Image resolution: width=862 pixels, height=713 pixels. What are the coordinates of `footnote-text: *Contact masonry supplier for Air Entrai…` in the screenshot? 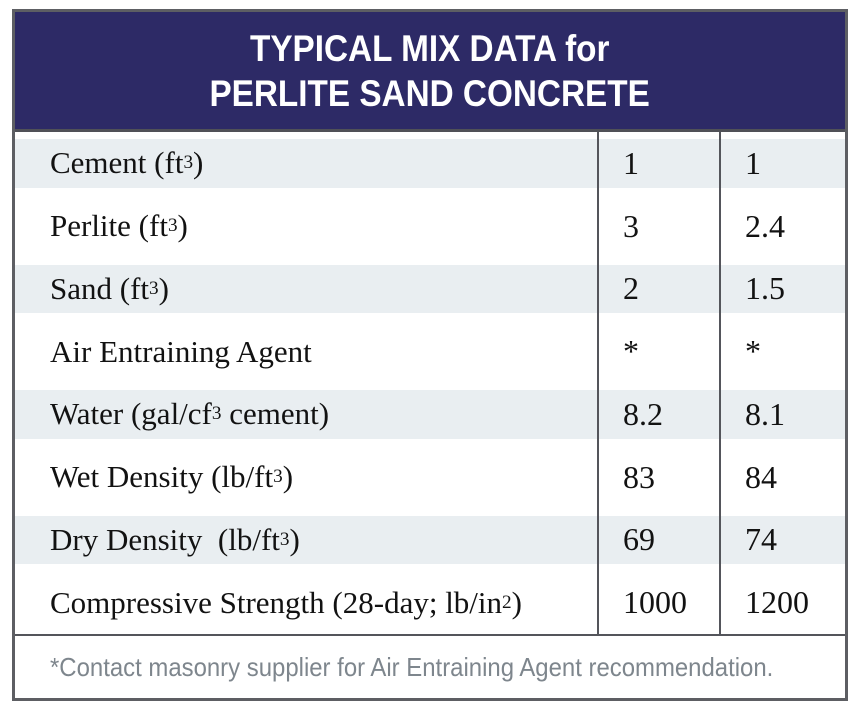 It's located at (412, 666).